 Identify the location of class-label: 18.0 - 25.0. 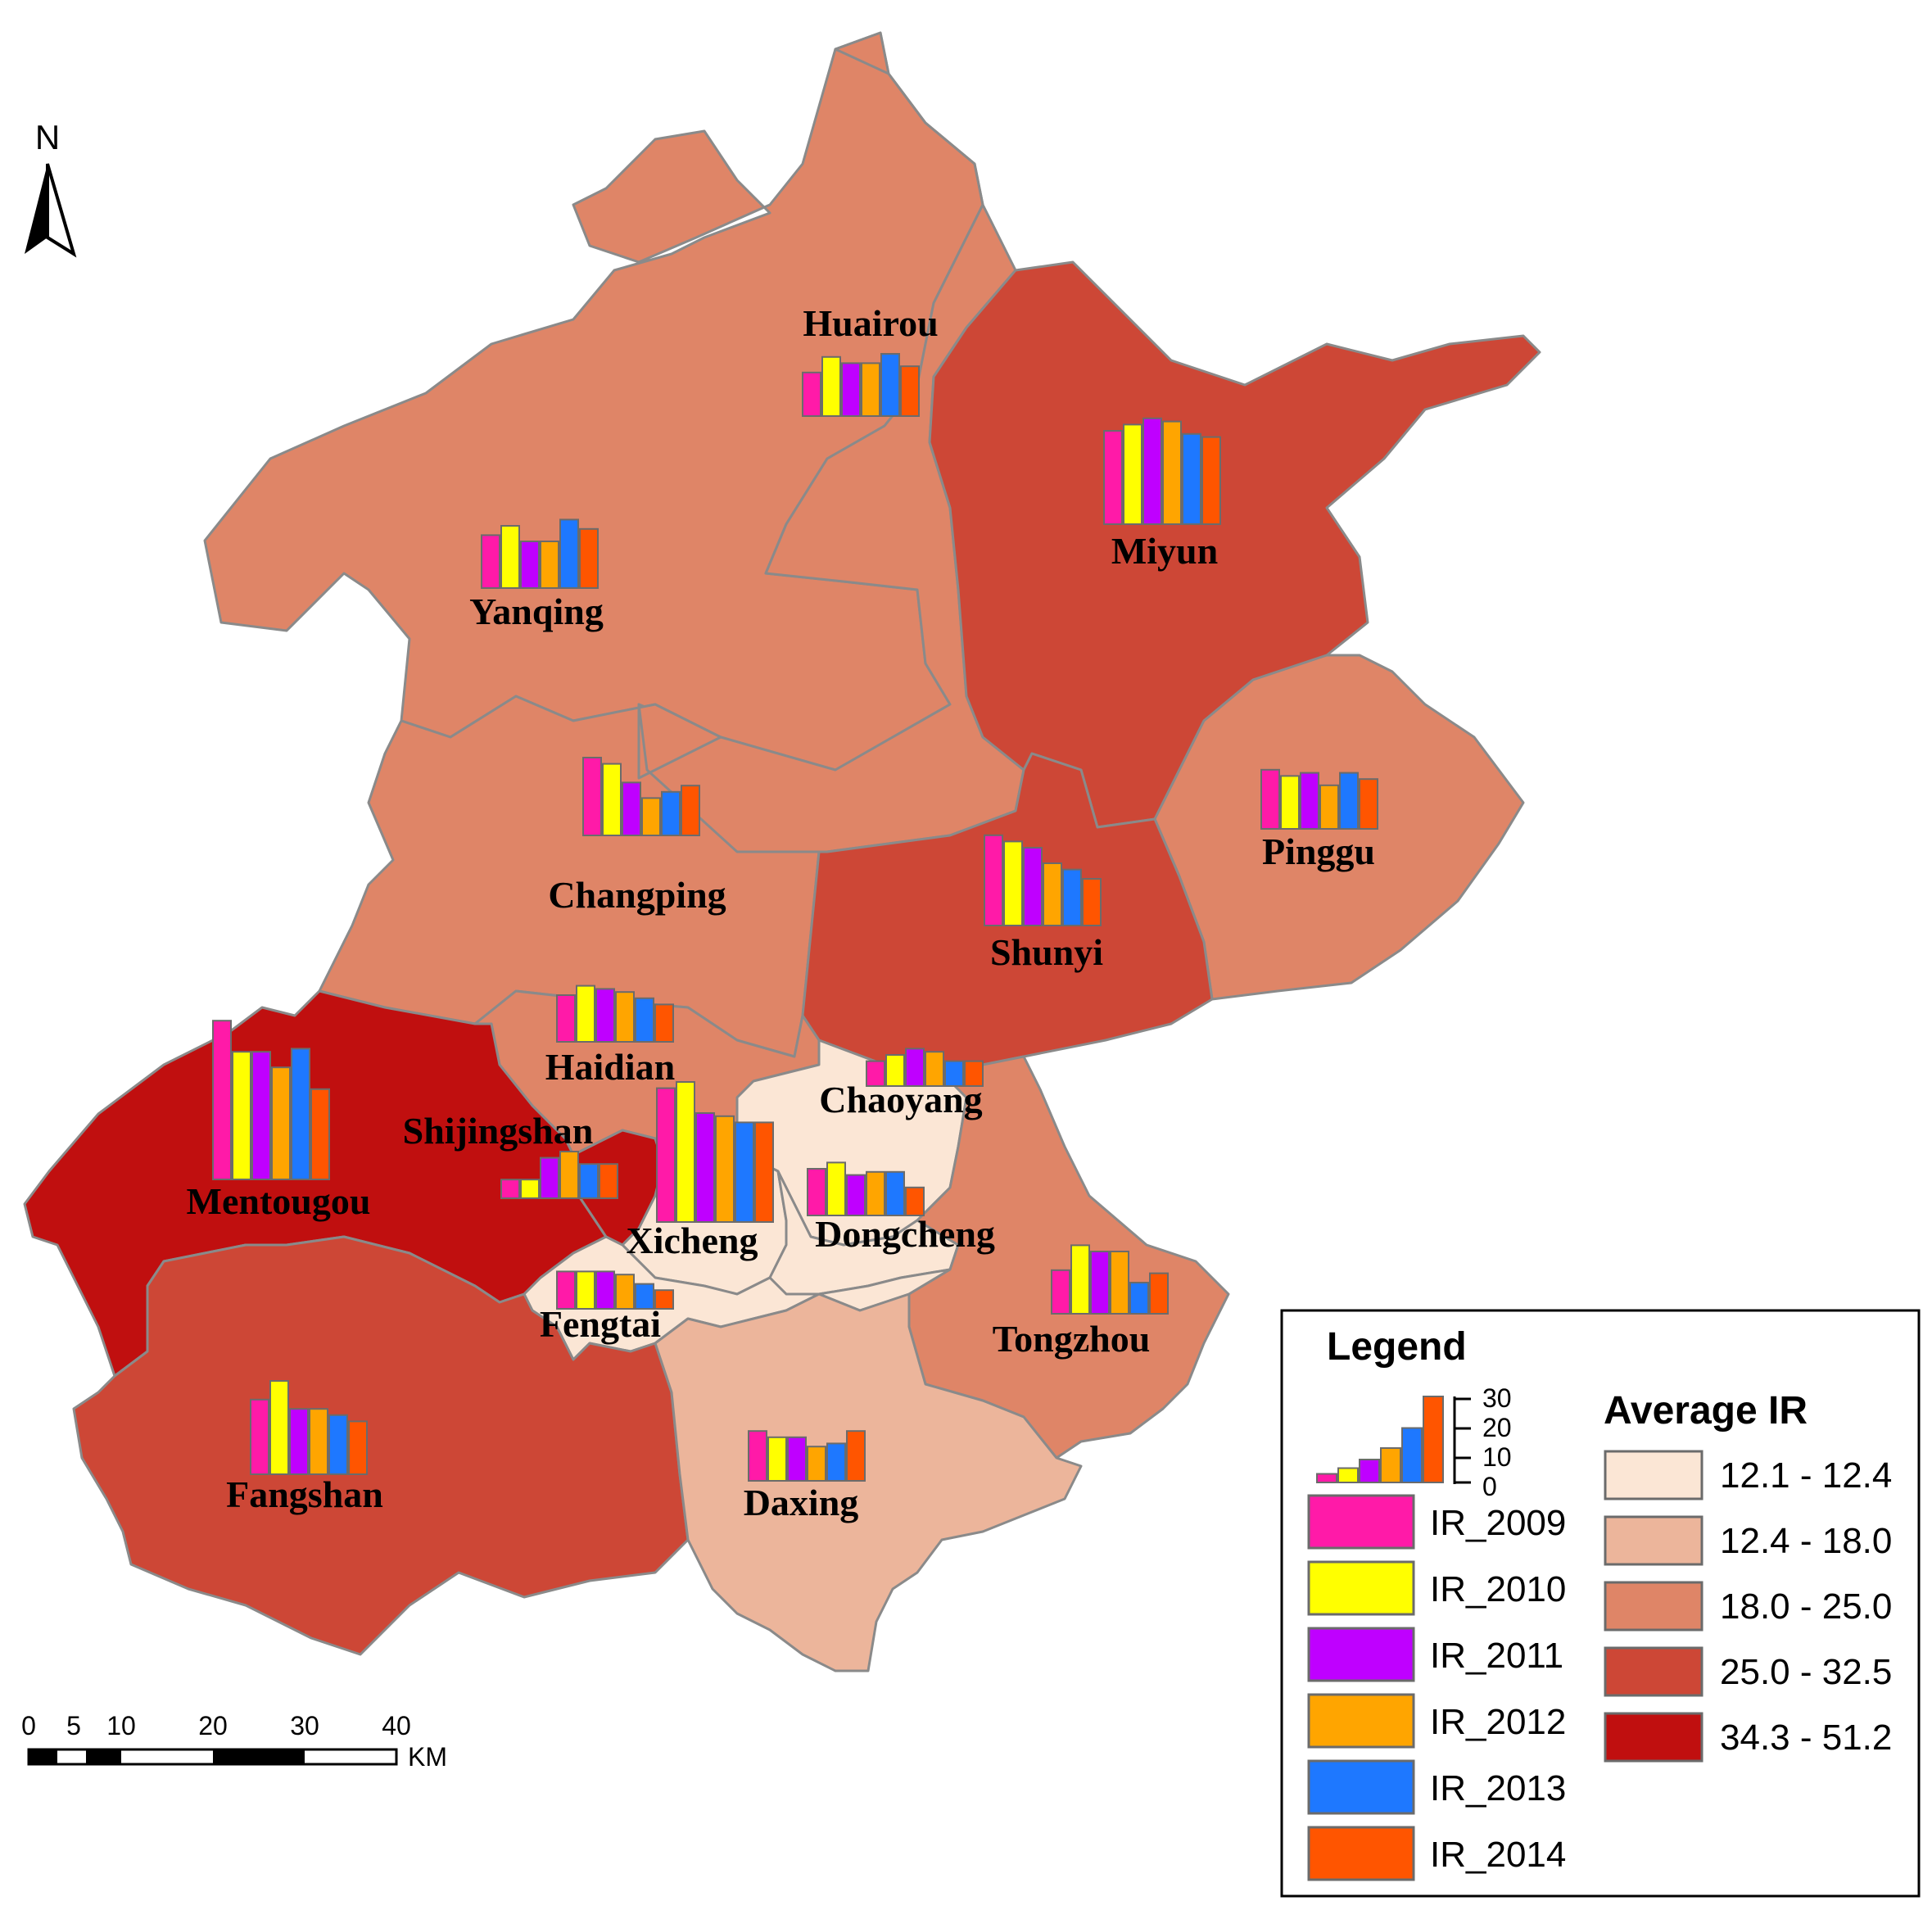
(1806, 1606).